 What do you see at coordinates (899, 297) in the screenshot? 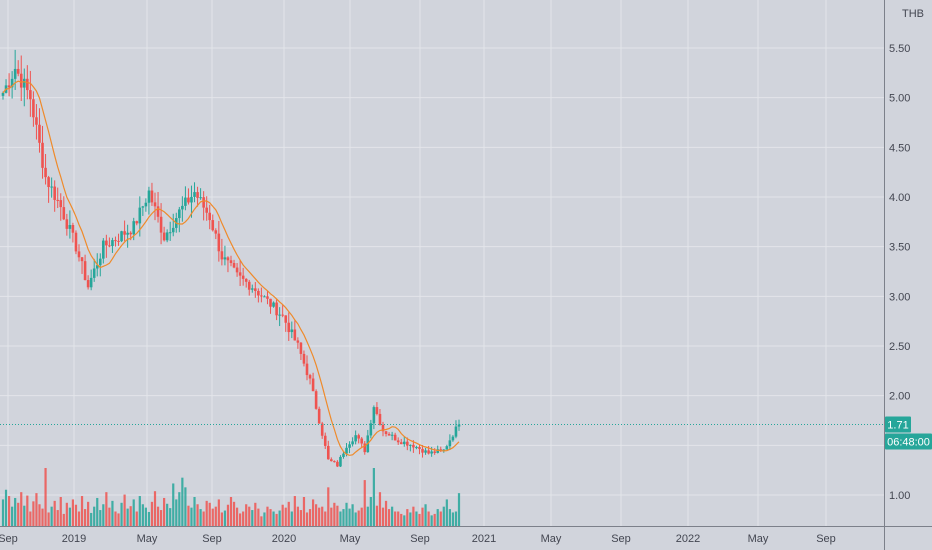
I see `y-tick-label: 3.00` at bounding box center [899, 297].